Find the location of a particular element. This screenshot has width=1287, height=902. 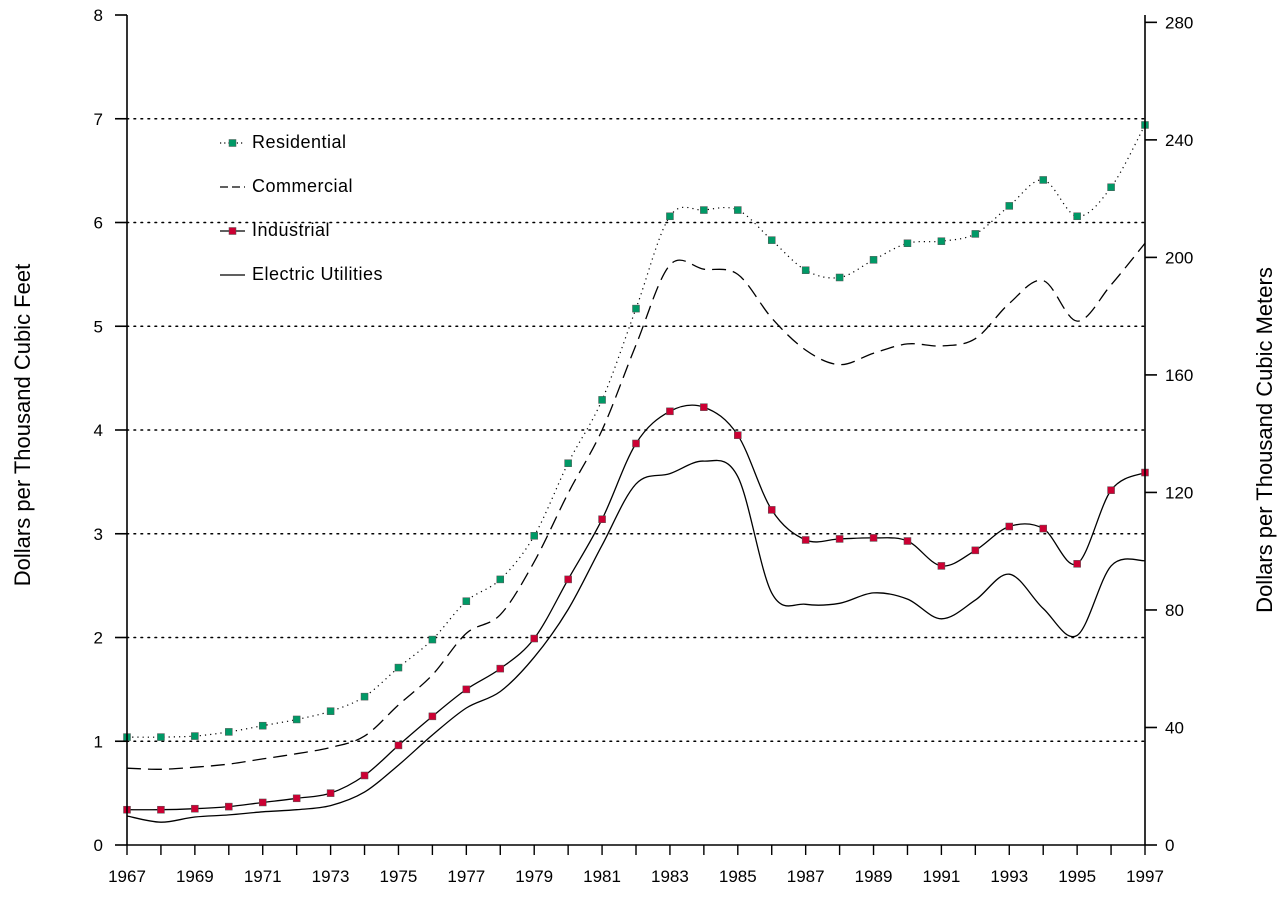

x-tick-label: 1997 is located at coordinates (1145, 876).